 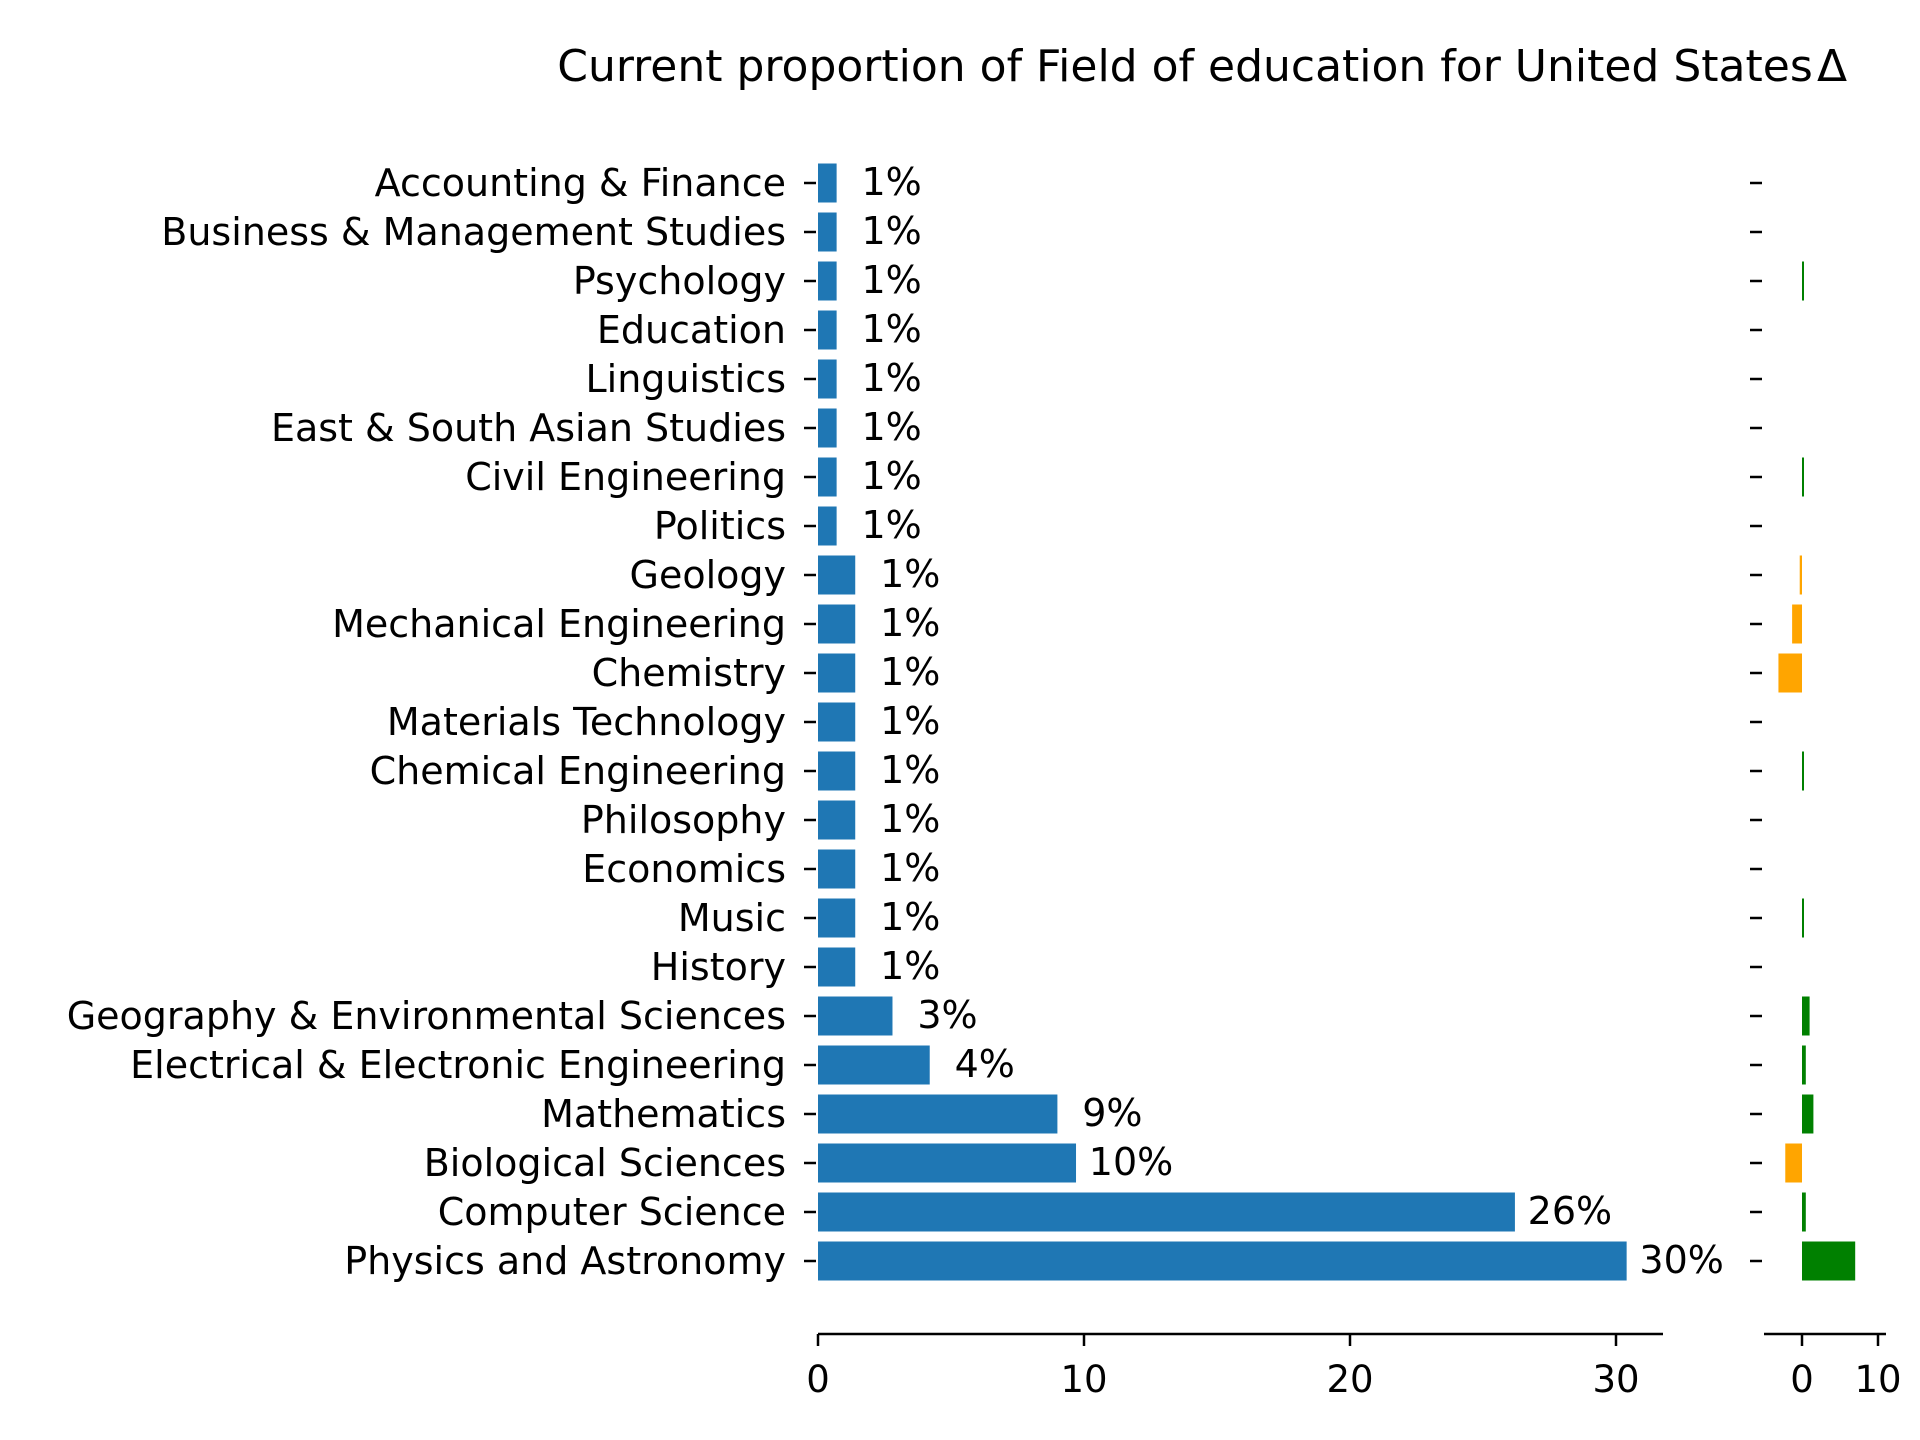 What do you see at coordinates (1615, 1379) in the screenshot?
I see `left-x-tick-label: 30` at bounding box center [1615, 1379].